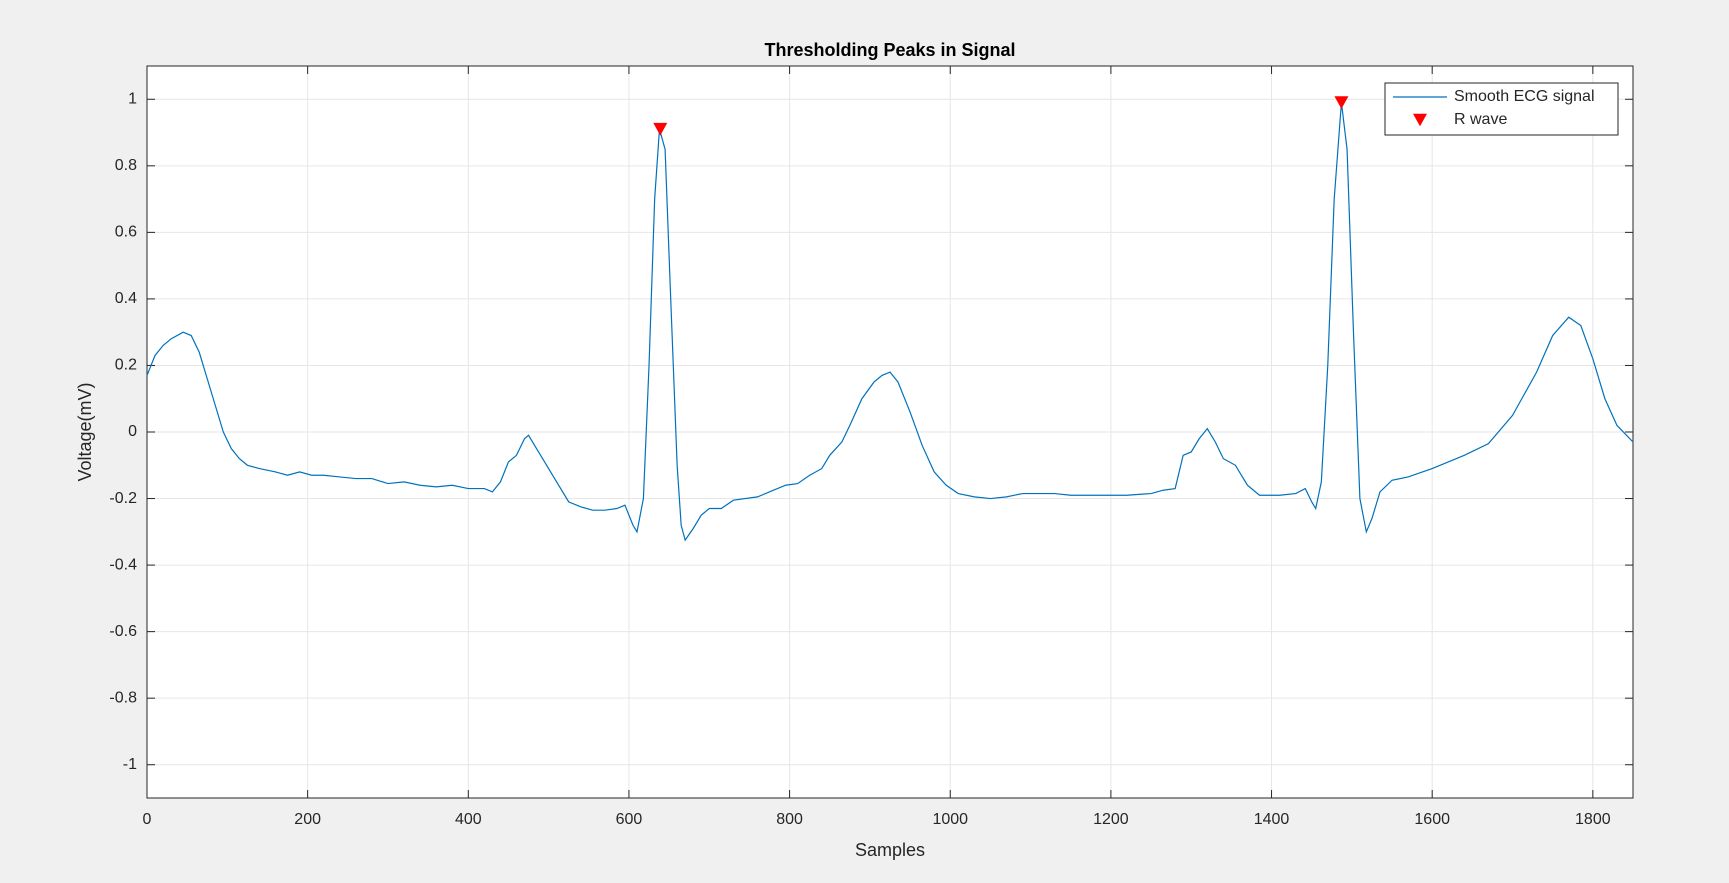 The width and height of the screenshot is (1729, 883). I want to click on y-tick-label: 0.4, so click(126, 298).